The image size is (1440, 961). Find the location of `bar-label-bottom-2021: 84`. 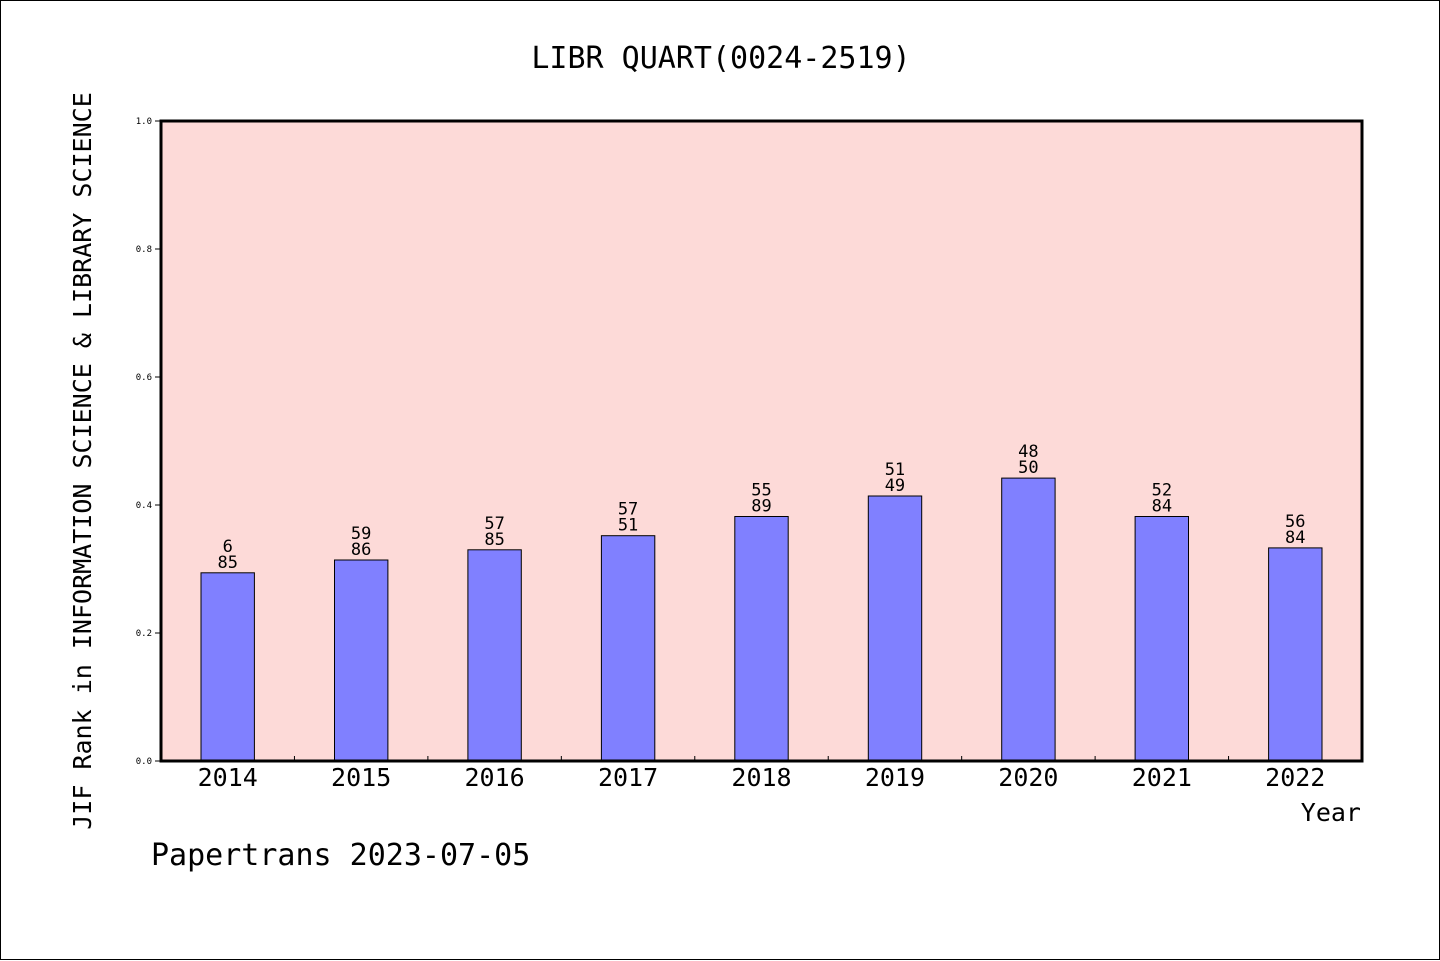

bar-label-bottom-2021: 84 is located at coordinates (1162, 507).